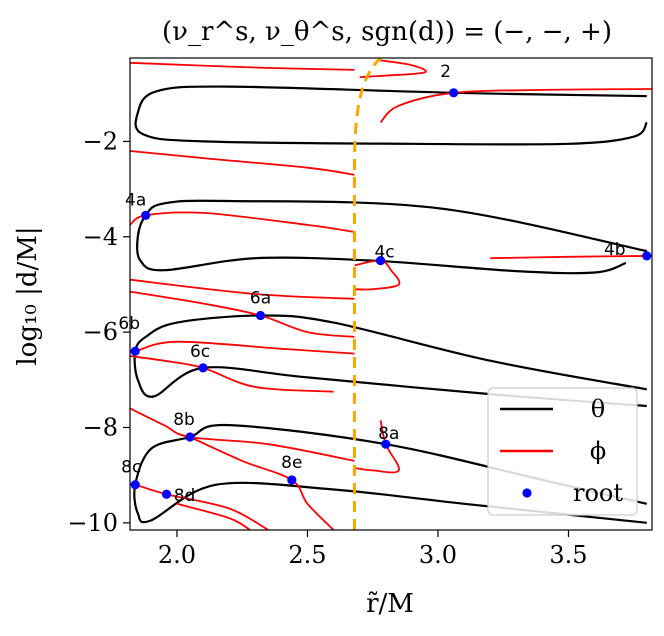 Image resolution: width=664 pixels, height=636 pixels. What do you see at coordinates (135, 351) in the screenshot?
I see `root-6b` at bounding box center [135, 351].